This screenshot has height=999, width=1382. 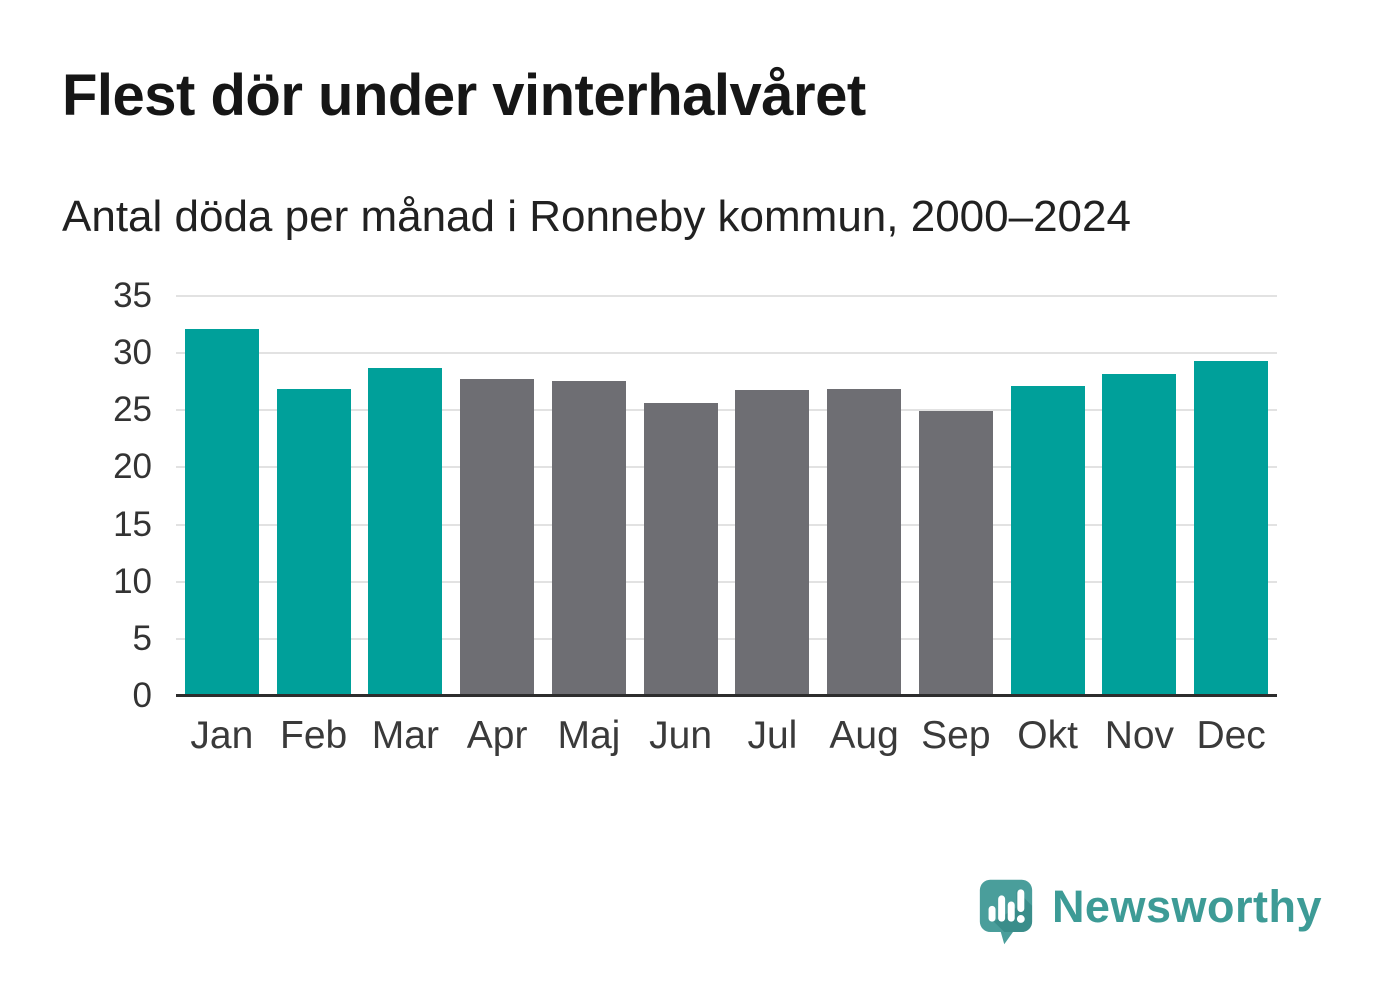 I want to click on logo-bar-glyphs, so click(x=1006, y=906).